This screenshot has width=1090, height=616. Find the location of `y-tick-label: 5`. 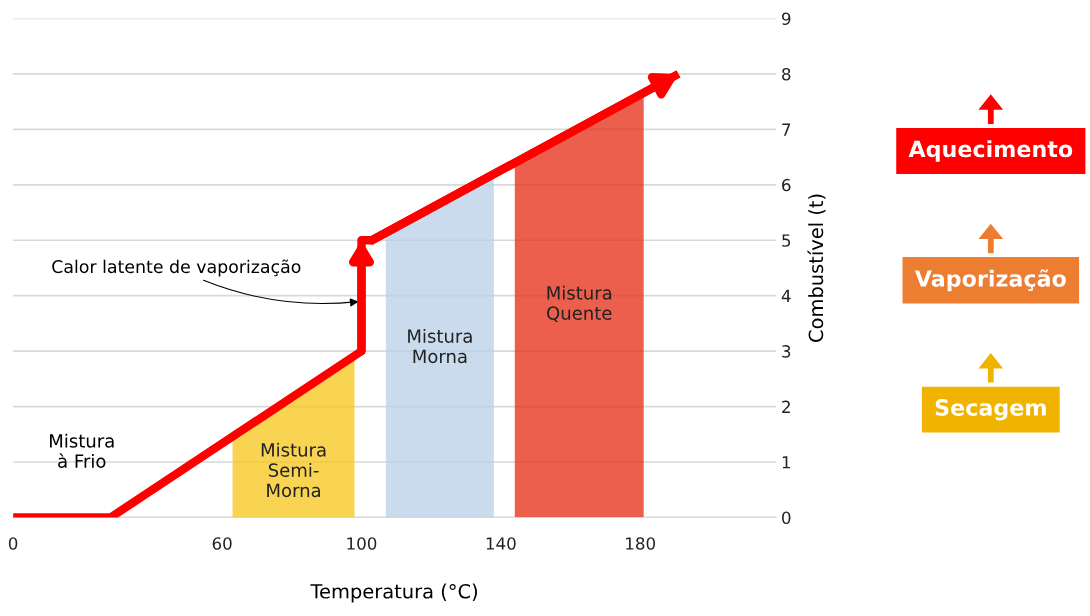

y-tick-label: 5 is located at coordinates (786, 240).